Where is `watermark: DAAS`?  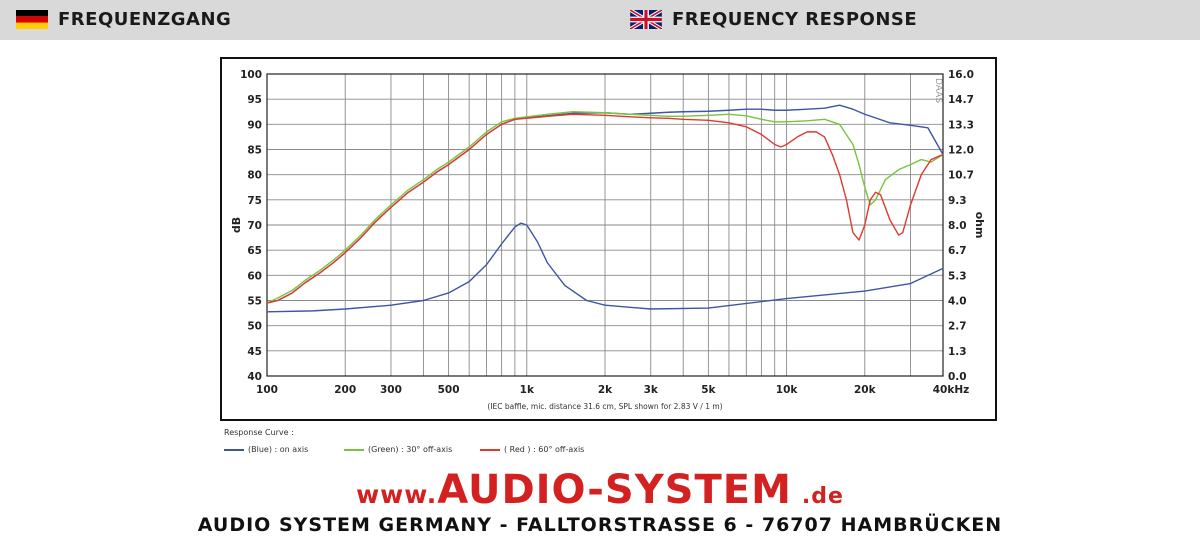
watermark: DAAS is located at coordinates (938, 90).